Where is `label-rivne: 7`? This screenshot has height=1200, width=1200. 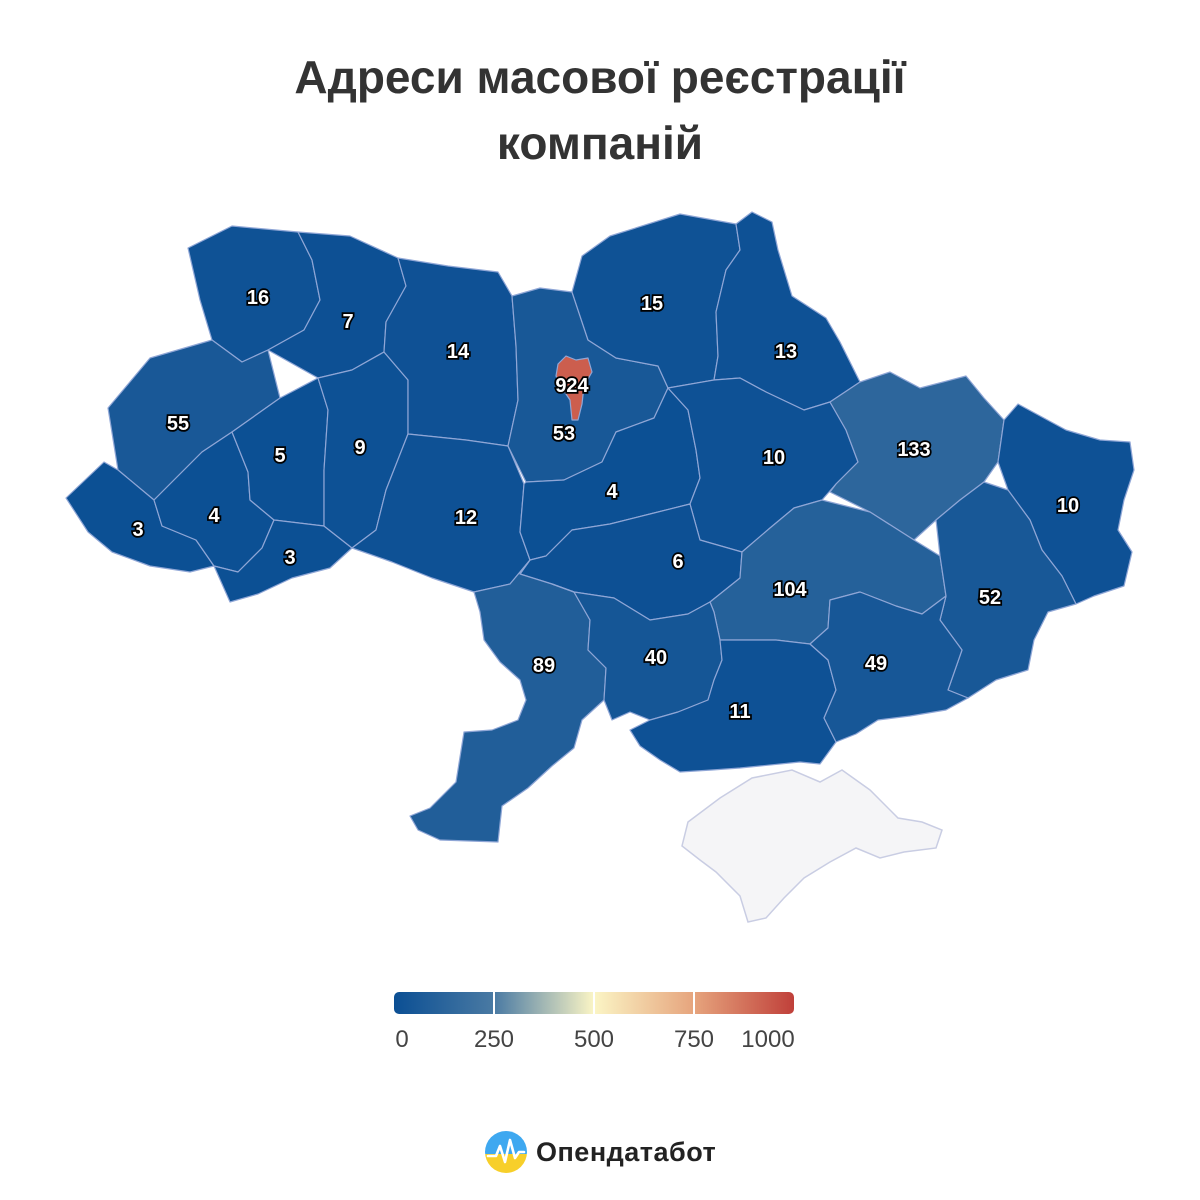
label-rivne: 7 is located at coordinates (347, 322).